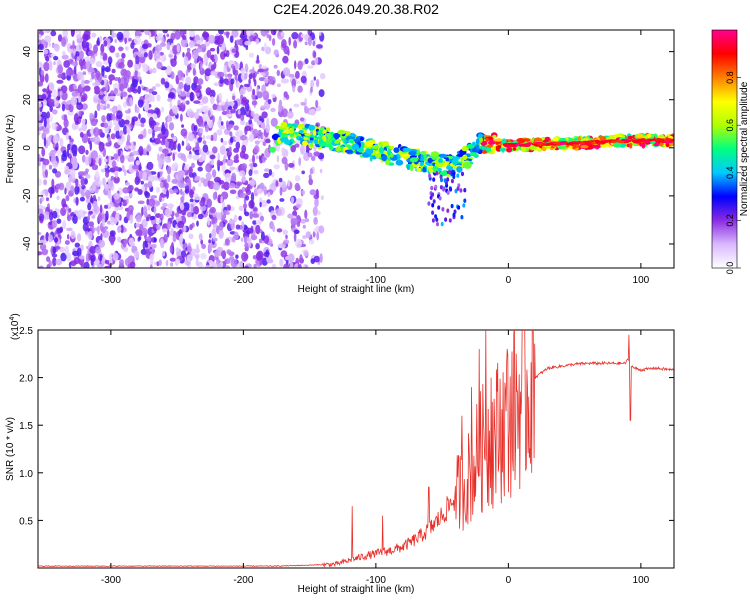  Describe the element at coordinates (376, 580) in the screenshot. I see `x-tick-label: -100` at that location.